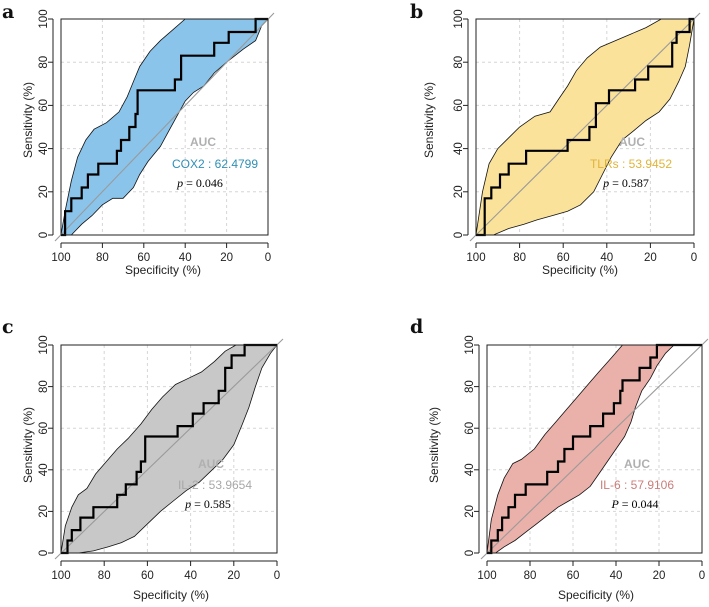 The image size is (709, 607). What do you see at coordinates (8, 327) in the screenshot?
I see `panel-letter-c: c` at bounding box center [8, 327].